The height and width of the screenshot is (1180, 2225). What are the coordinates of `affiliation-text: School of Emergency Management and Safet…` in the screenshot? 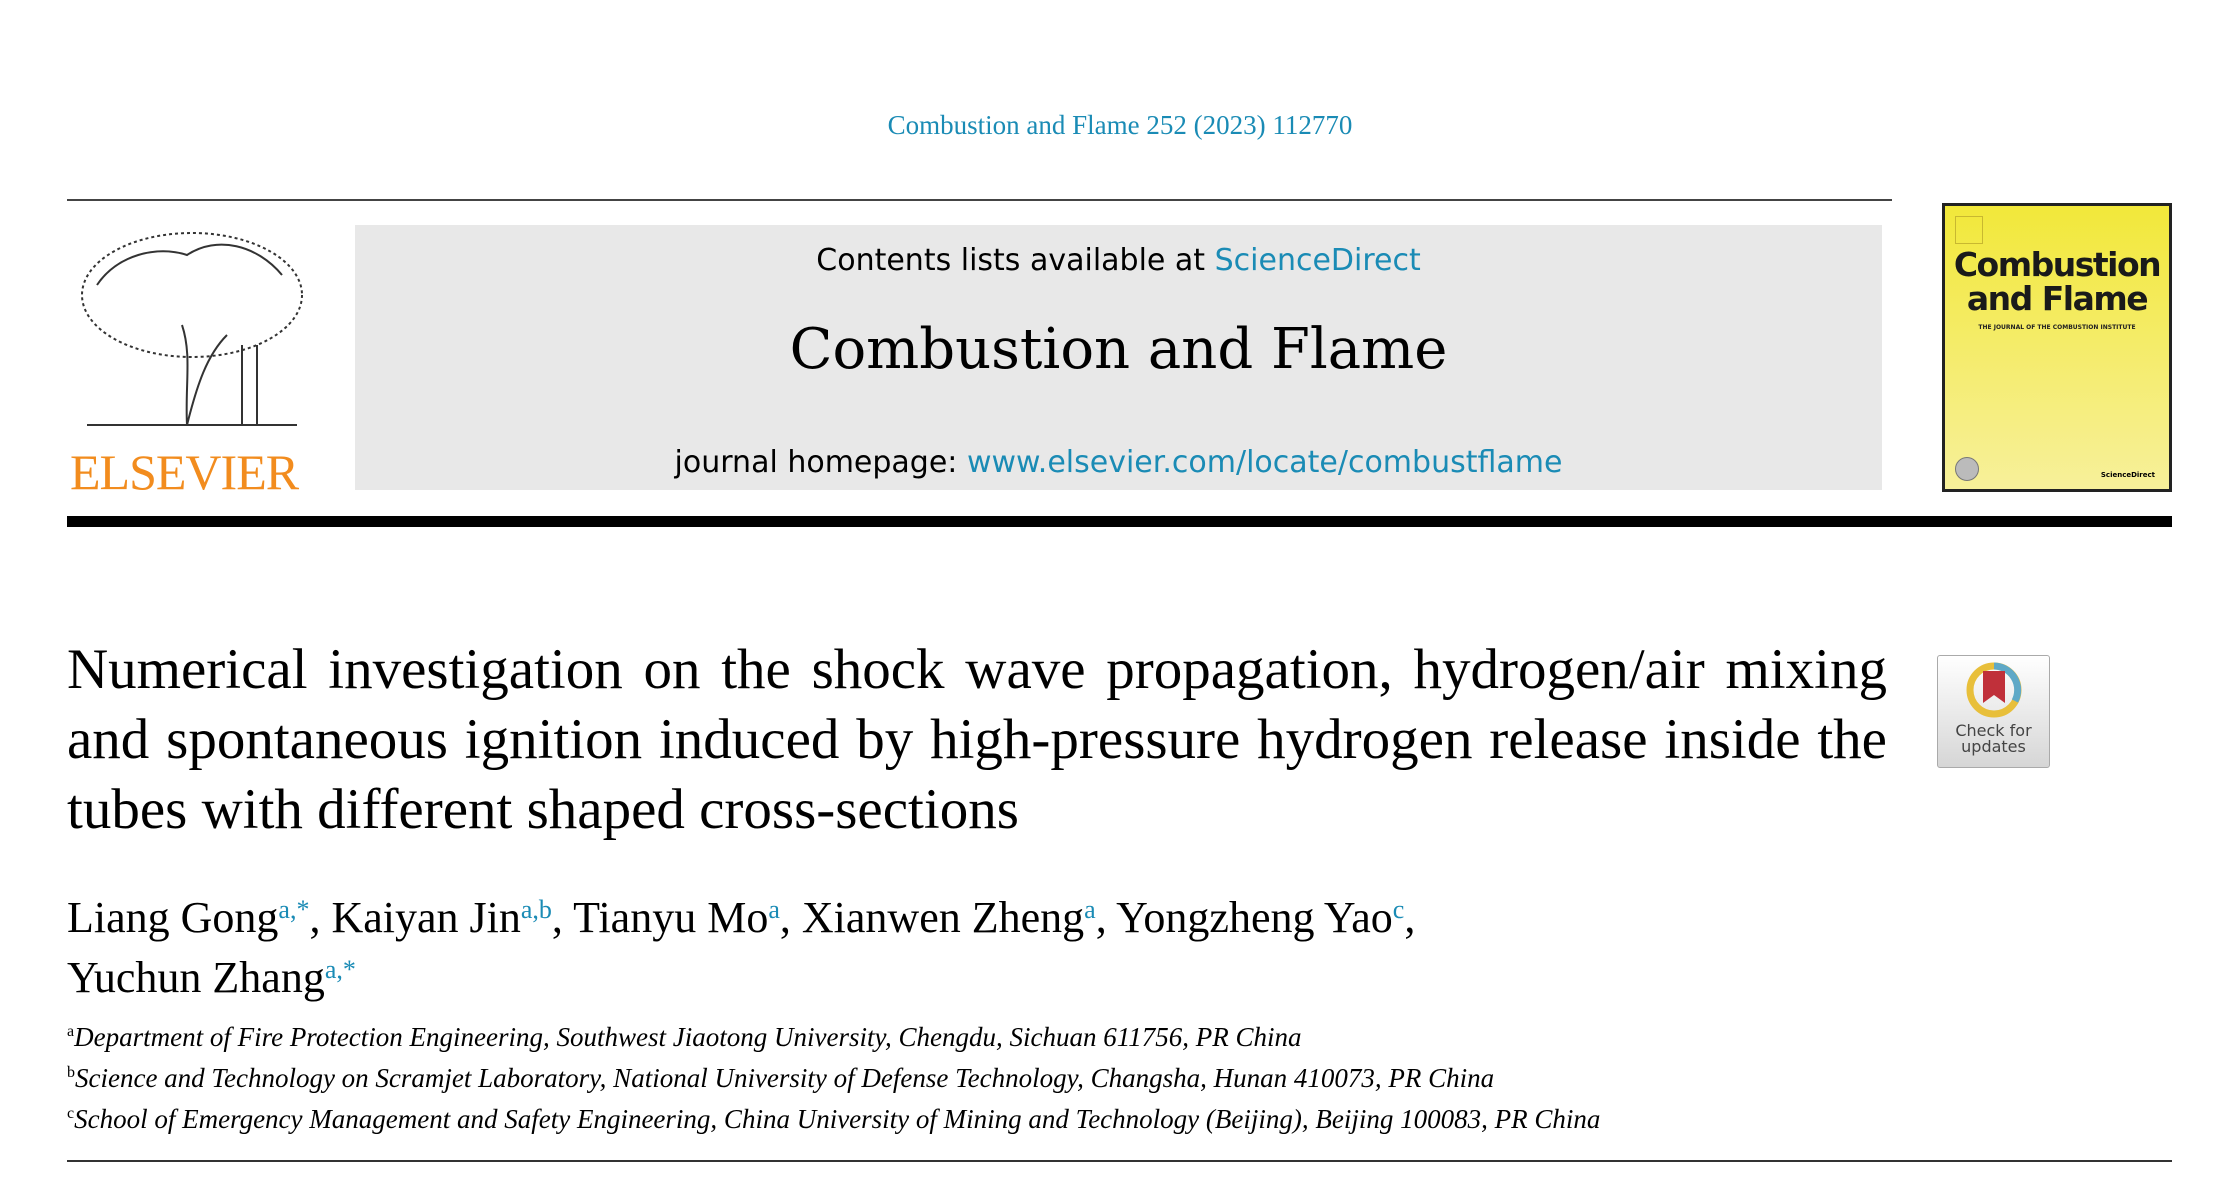 It's located at (837, 1119).